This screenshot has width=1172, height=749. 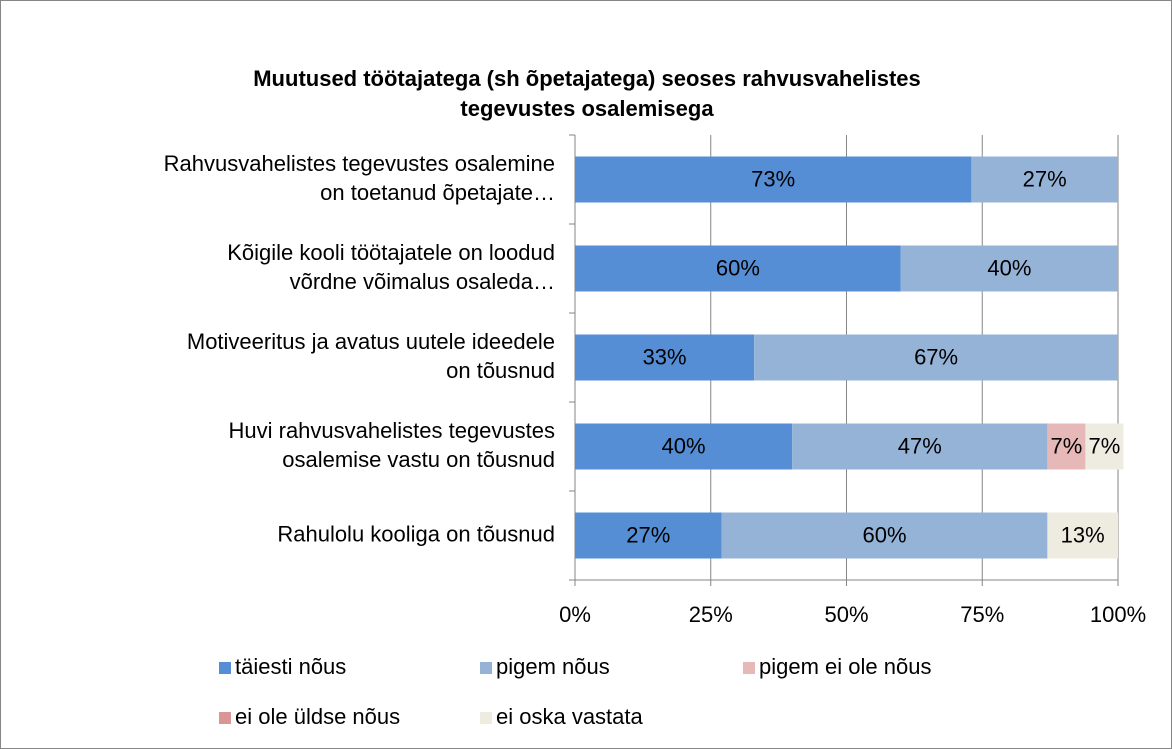 What do you see at coordinates (587, 108) in the screenshot?
I see `chart-title: tegevustes osalemisega` at bounding box center [587, 108].